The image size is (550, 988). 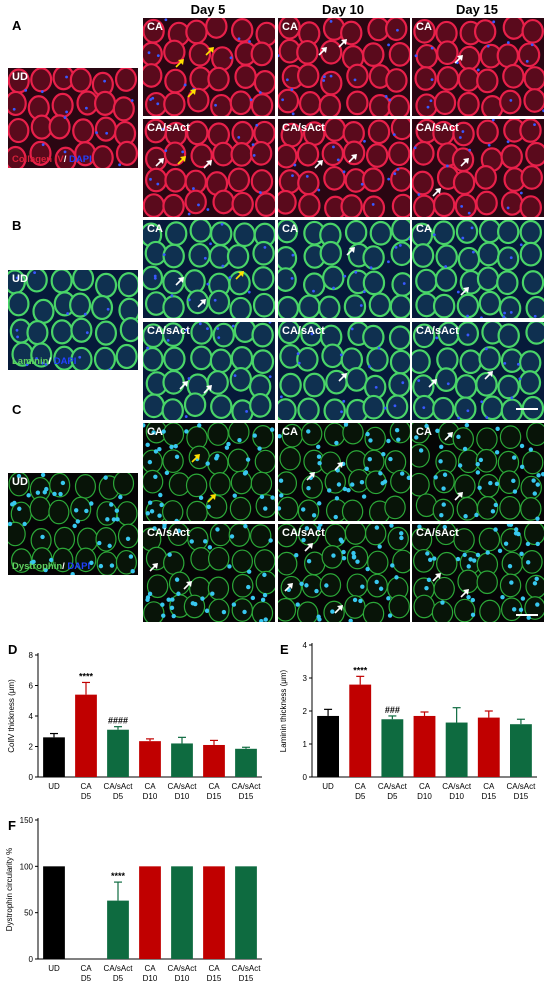 I want to click on bar, so click(x=150, y=912).